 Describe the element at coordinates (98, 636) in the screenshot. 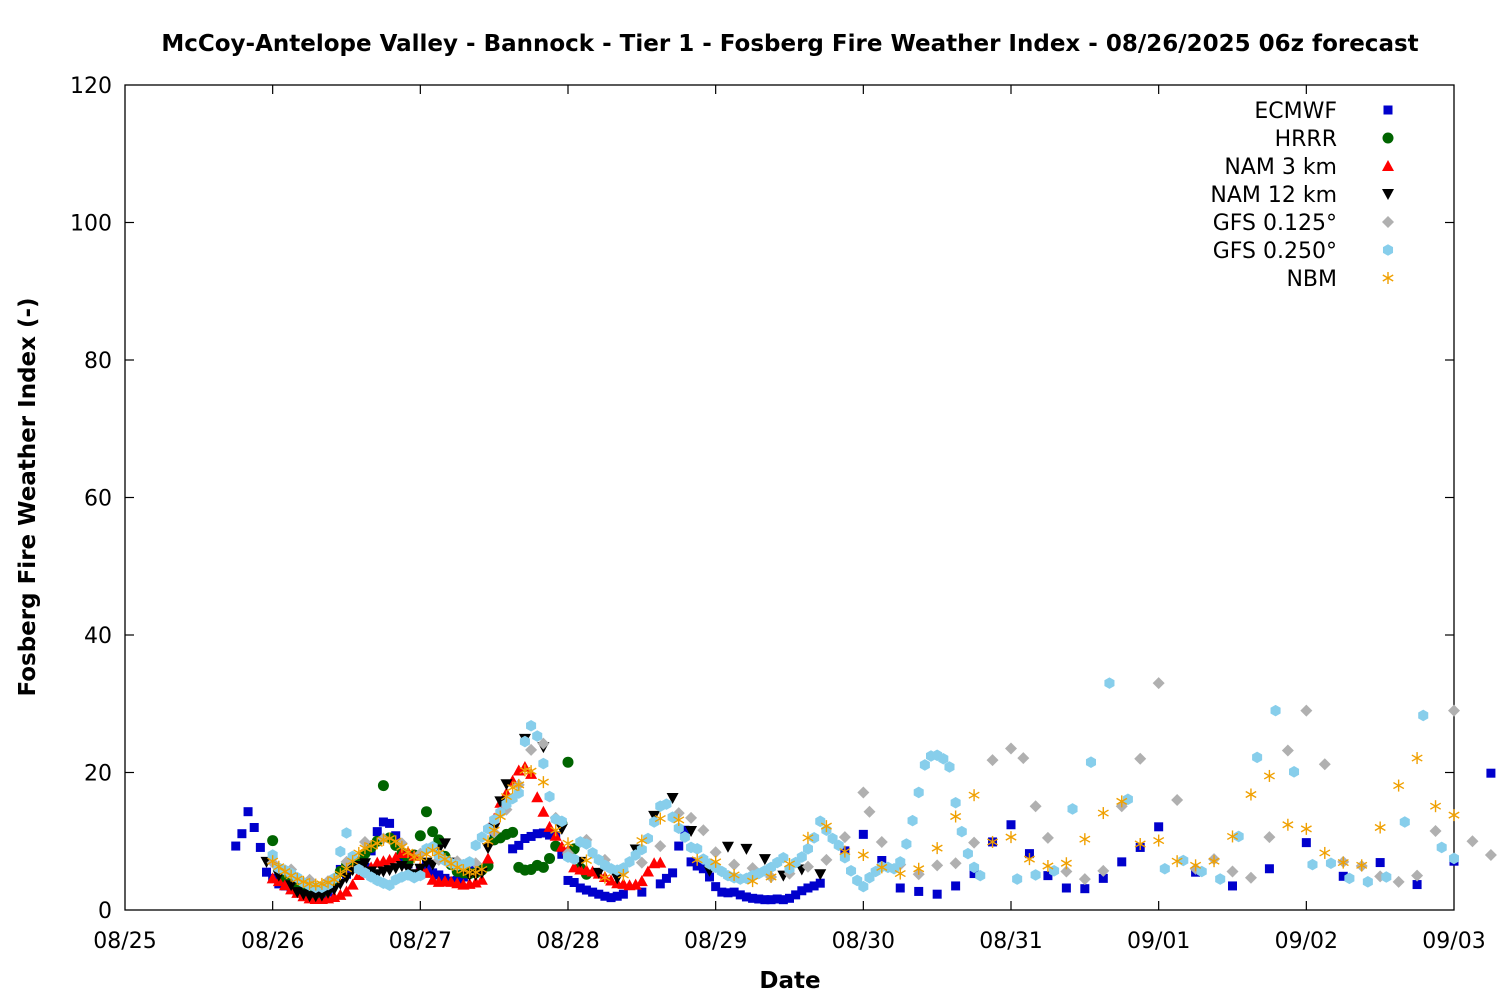

I see `y-tick-label: 40` at that location.